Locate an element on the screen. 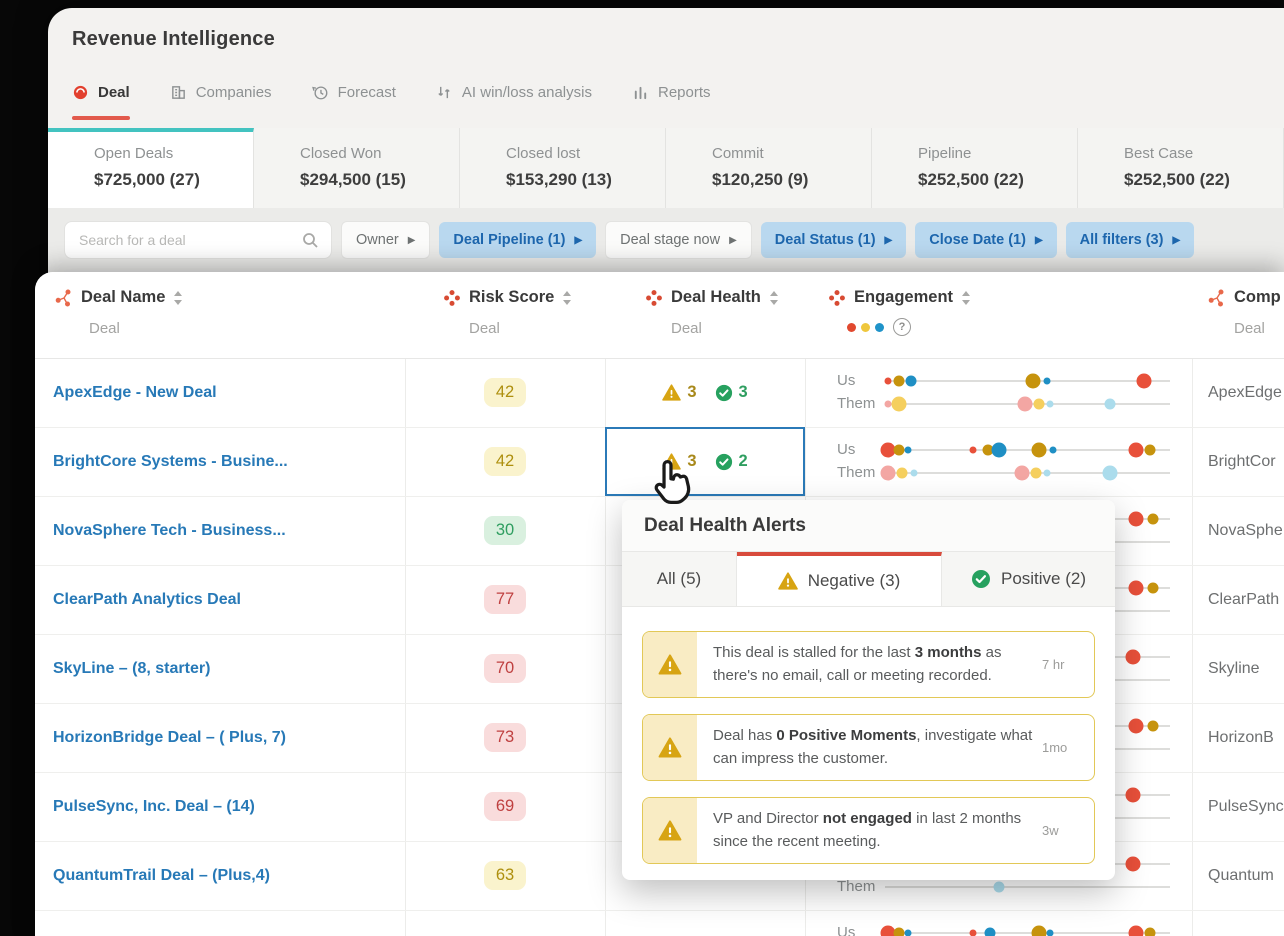 This screenshot has width=1284, height=936. risk-score-cell: 77 is located at coordinates (505, 599).